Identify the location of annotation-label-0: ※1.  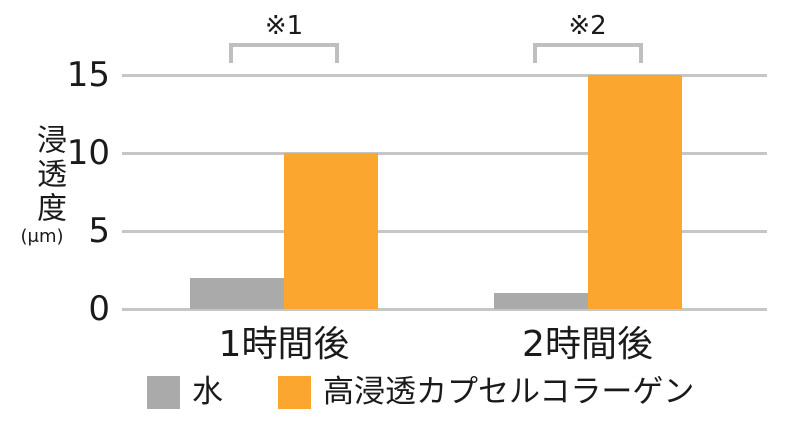
(284, 26).